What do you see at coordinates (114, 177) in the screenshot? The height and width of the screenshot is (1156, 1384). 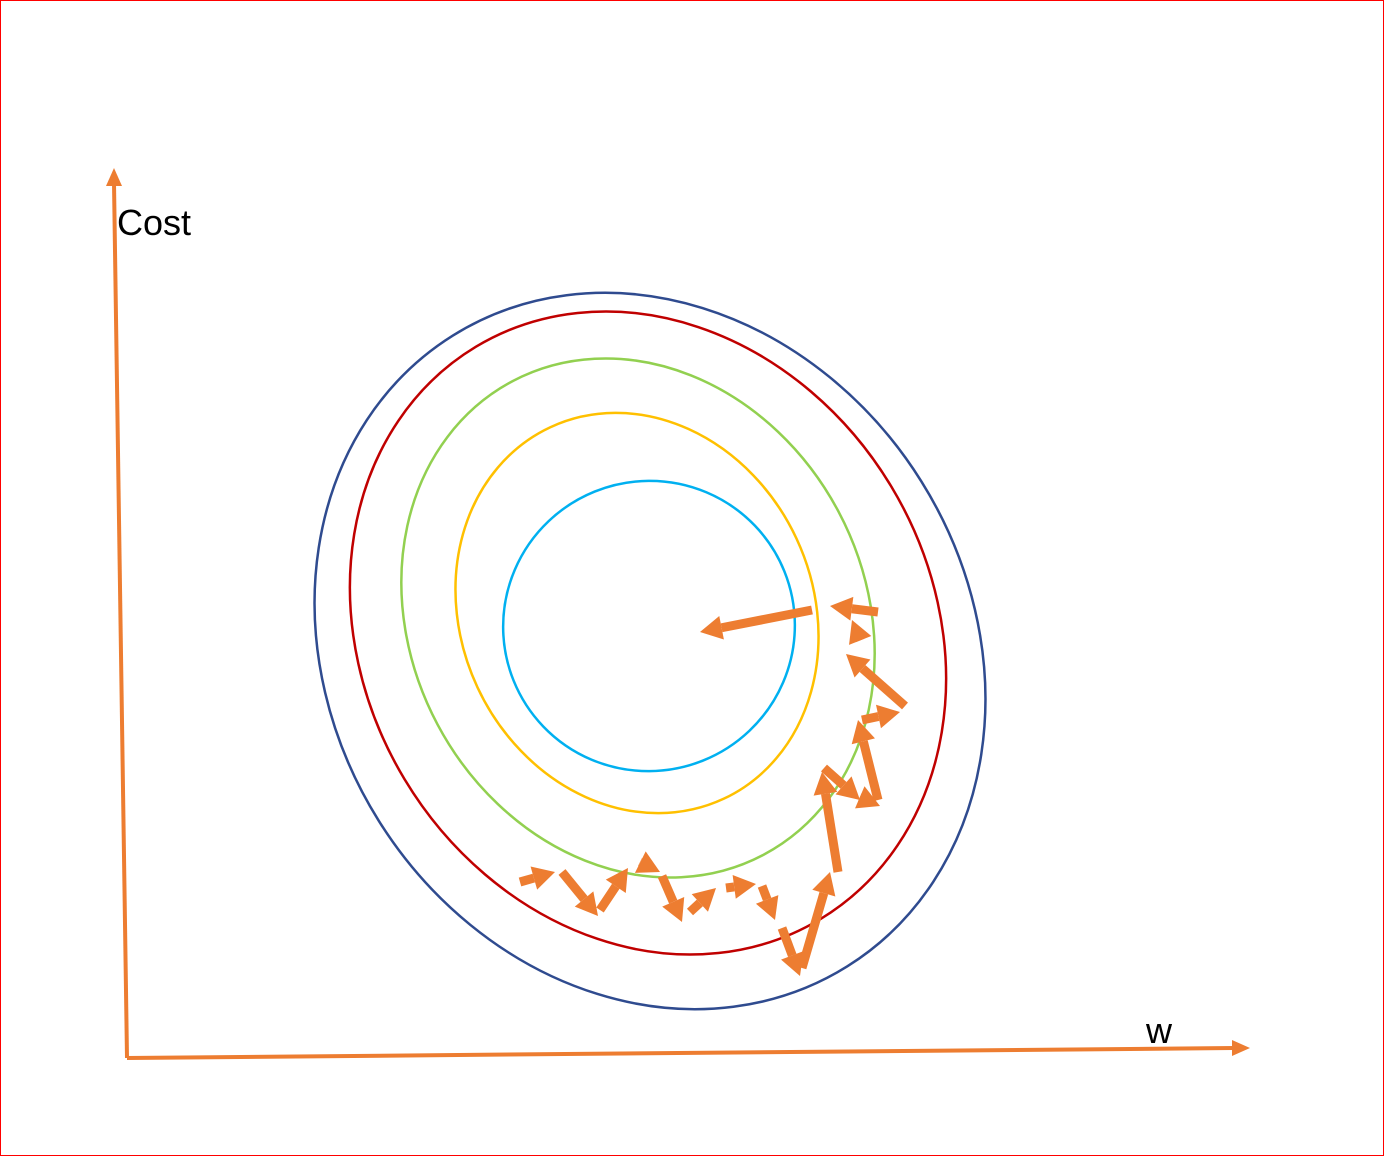 I see `y-axis-arrowhead` at bounding box center [114, 177].